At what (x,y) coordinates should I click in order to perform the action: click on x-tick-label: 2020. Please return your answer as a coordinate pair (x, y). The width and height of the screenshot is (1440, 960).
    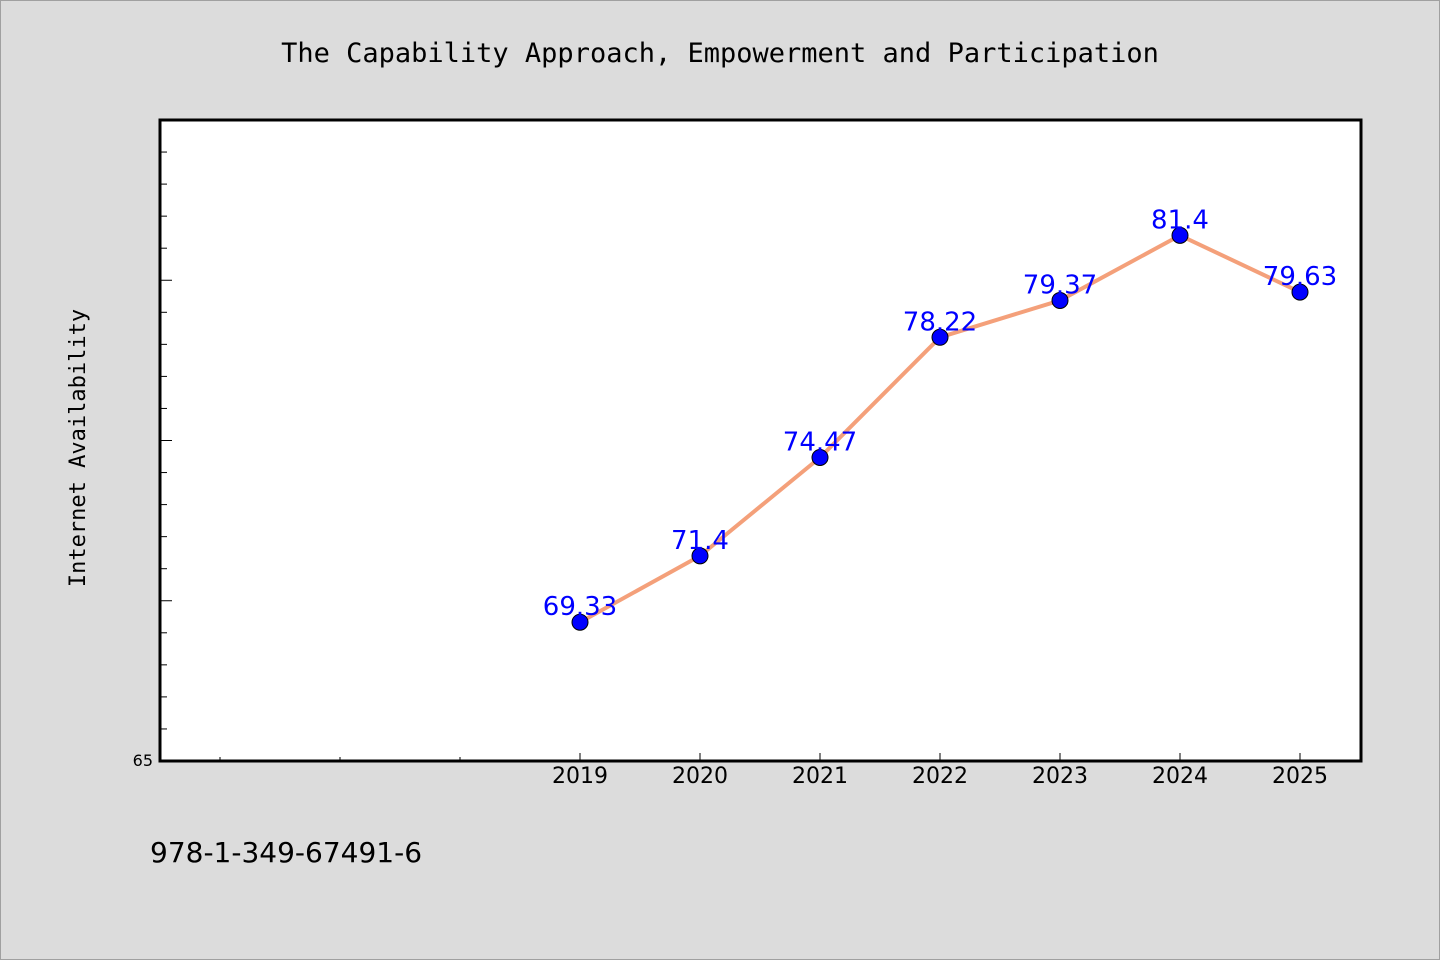
    Looking at the image, I should click on (700, 776).